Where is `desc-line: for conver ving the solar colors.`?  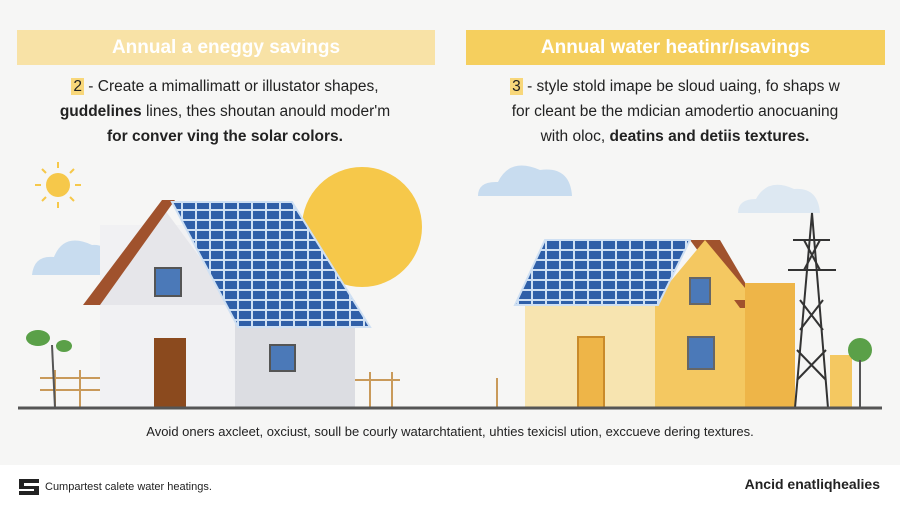
desc-line: for conver ving the solar colors. is located at coordinates (224, 136).